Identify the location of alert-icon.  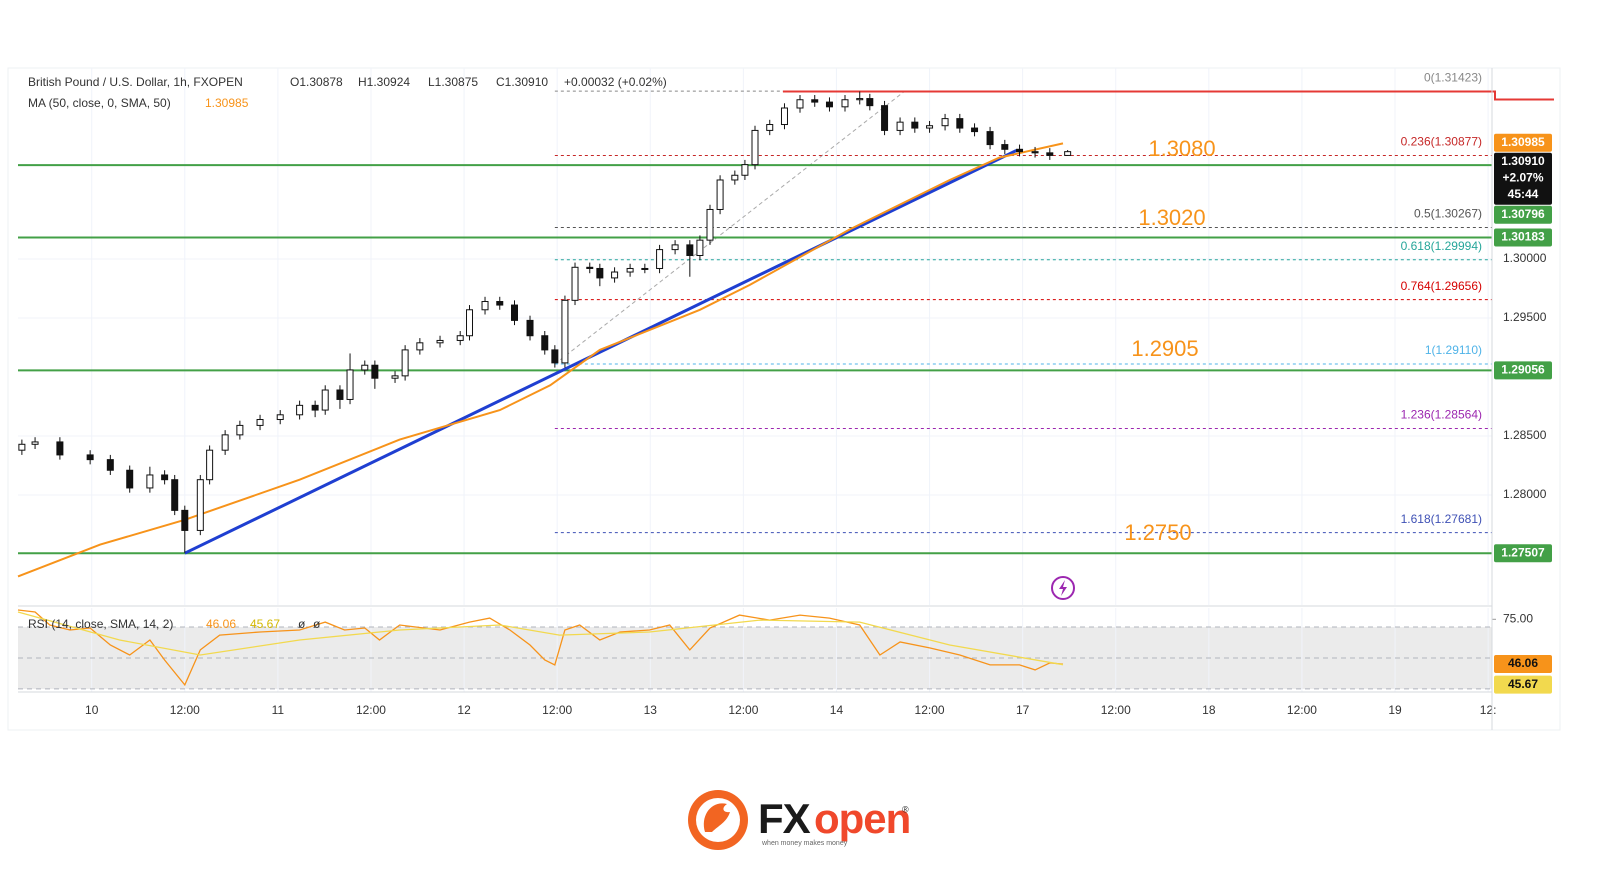
(1063, 588).